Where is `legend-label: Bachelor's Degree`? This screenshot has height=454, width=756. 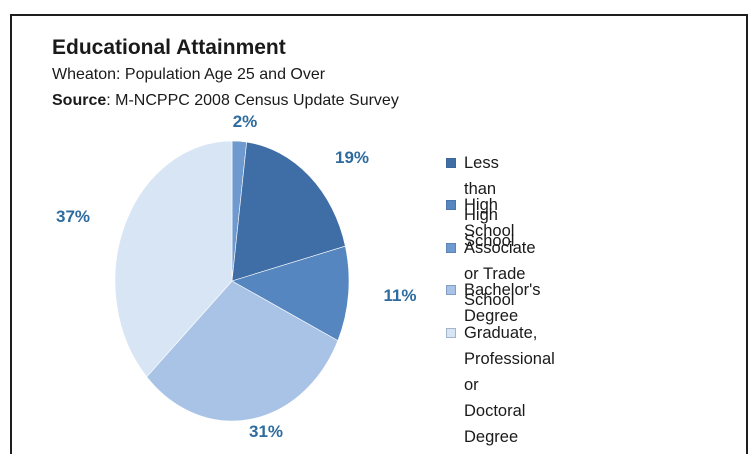
legend-label: Bachelor's Degree is located at coordinates (502, 303).